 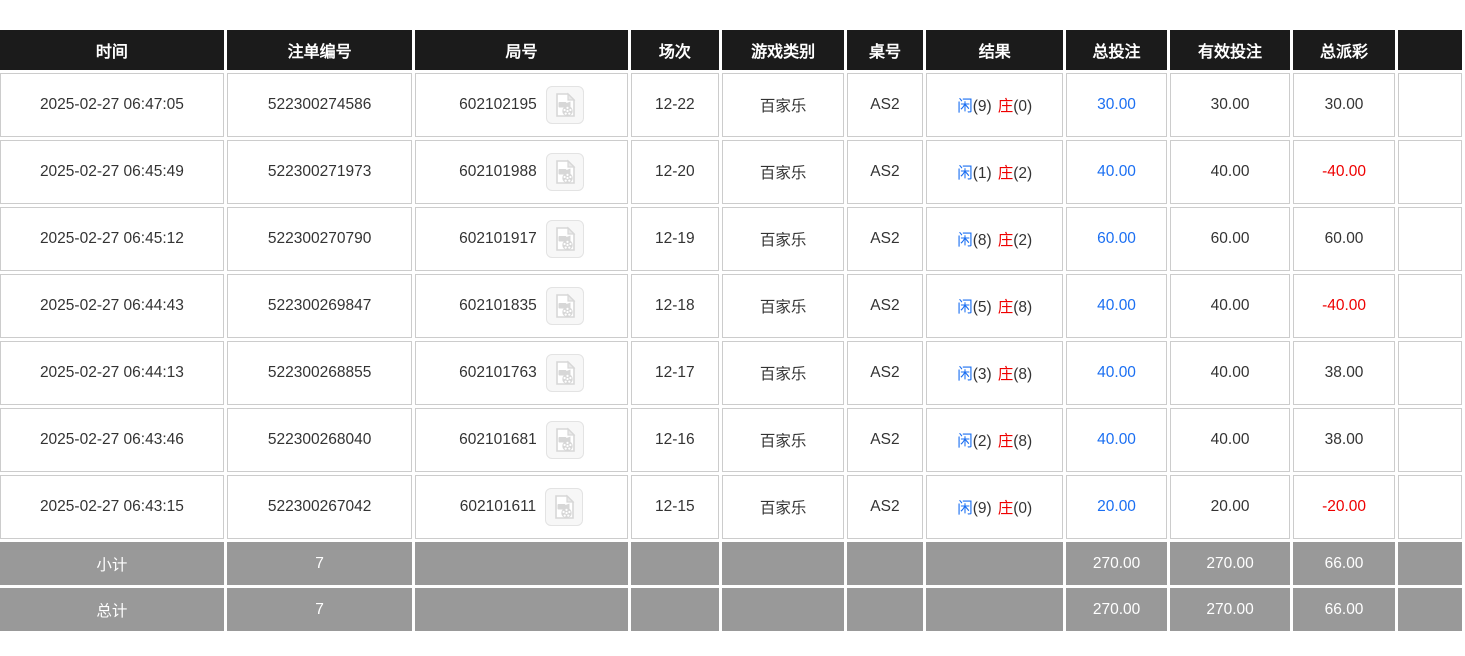 What do you see at coordinates (1230, 507) in the screenshot?
I see `cell-valid-bet: 20.00` at bounding box center [1230, 507].